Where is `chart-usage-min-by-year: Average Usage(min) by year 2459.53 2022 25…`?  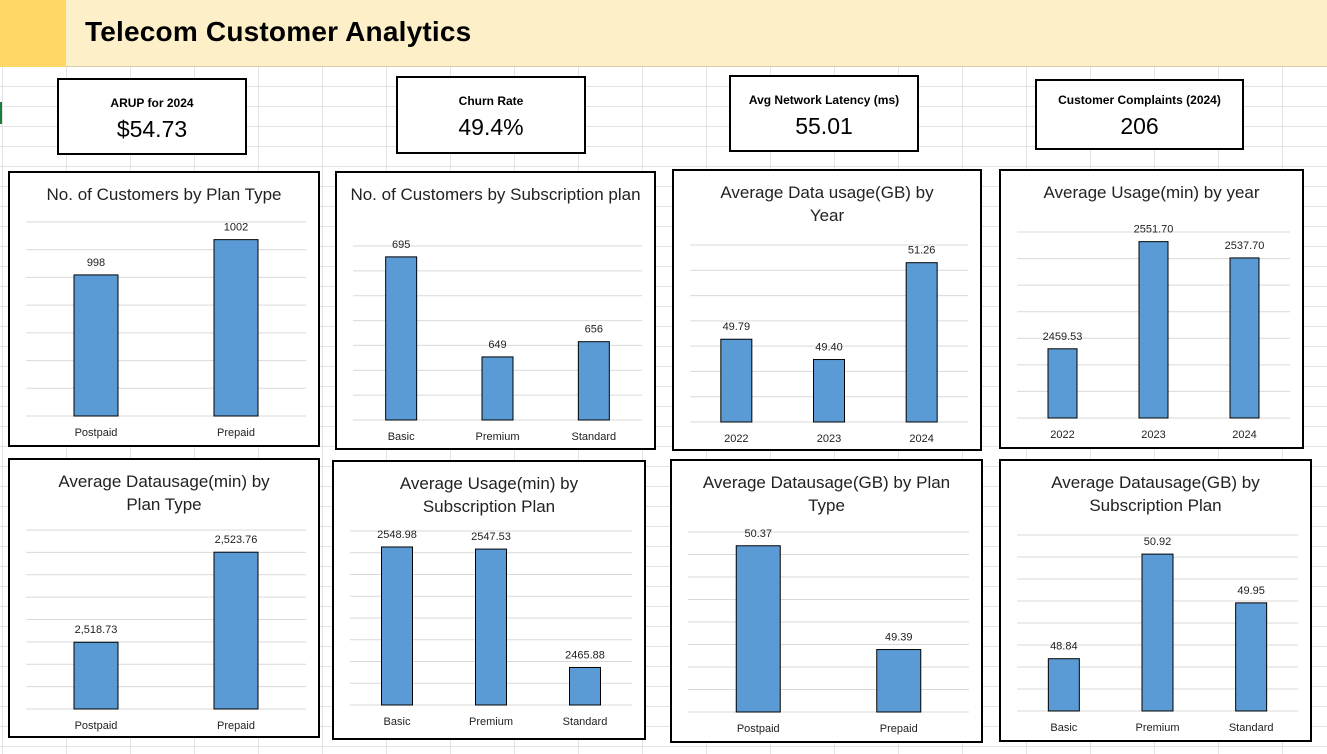
chart-usage-min-by-year: Average Usage(min) by year 2459.53 2022 25… is located at coordinates (1151, 309).